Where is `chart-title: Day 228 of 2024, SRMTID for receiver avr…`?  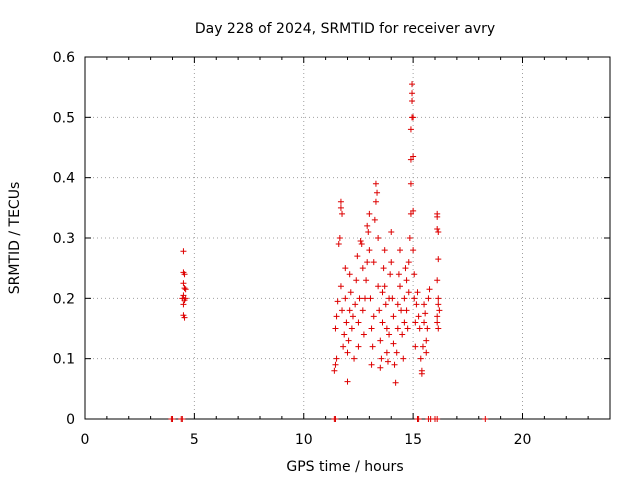 chart-title: Day 228 of 2024, SRMTID for receiver avr… is located at coordinates (345, 29).